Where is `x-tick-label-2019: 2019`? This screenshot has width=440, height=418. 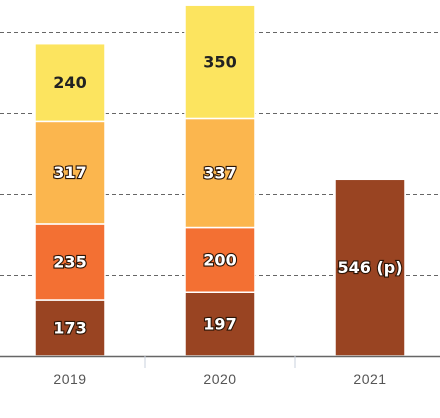 x-tick-label-2019: 2019 is located at coordinates (69, 379).